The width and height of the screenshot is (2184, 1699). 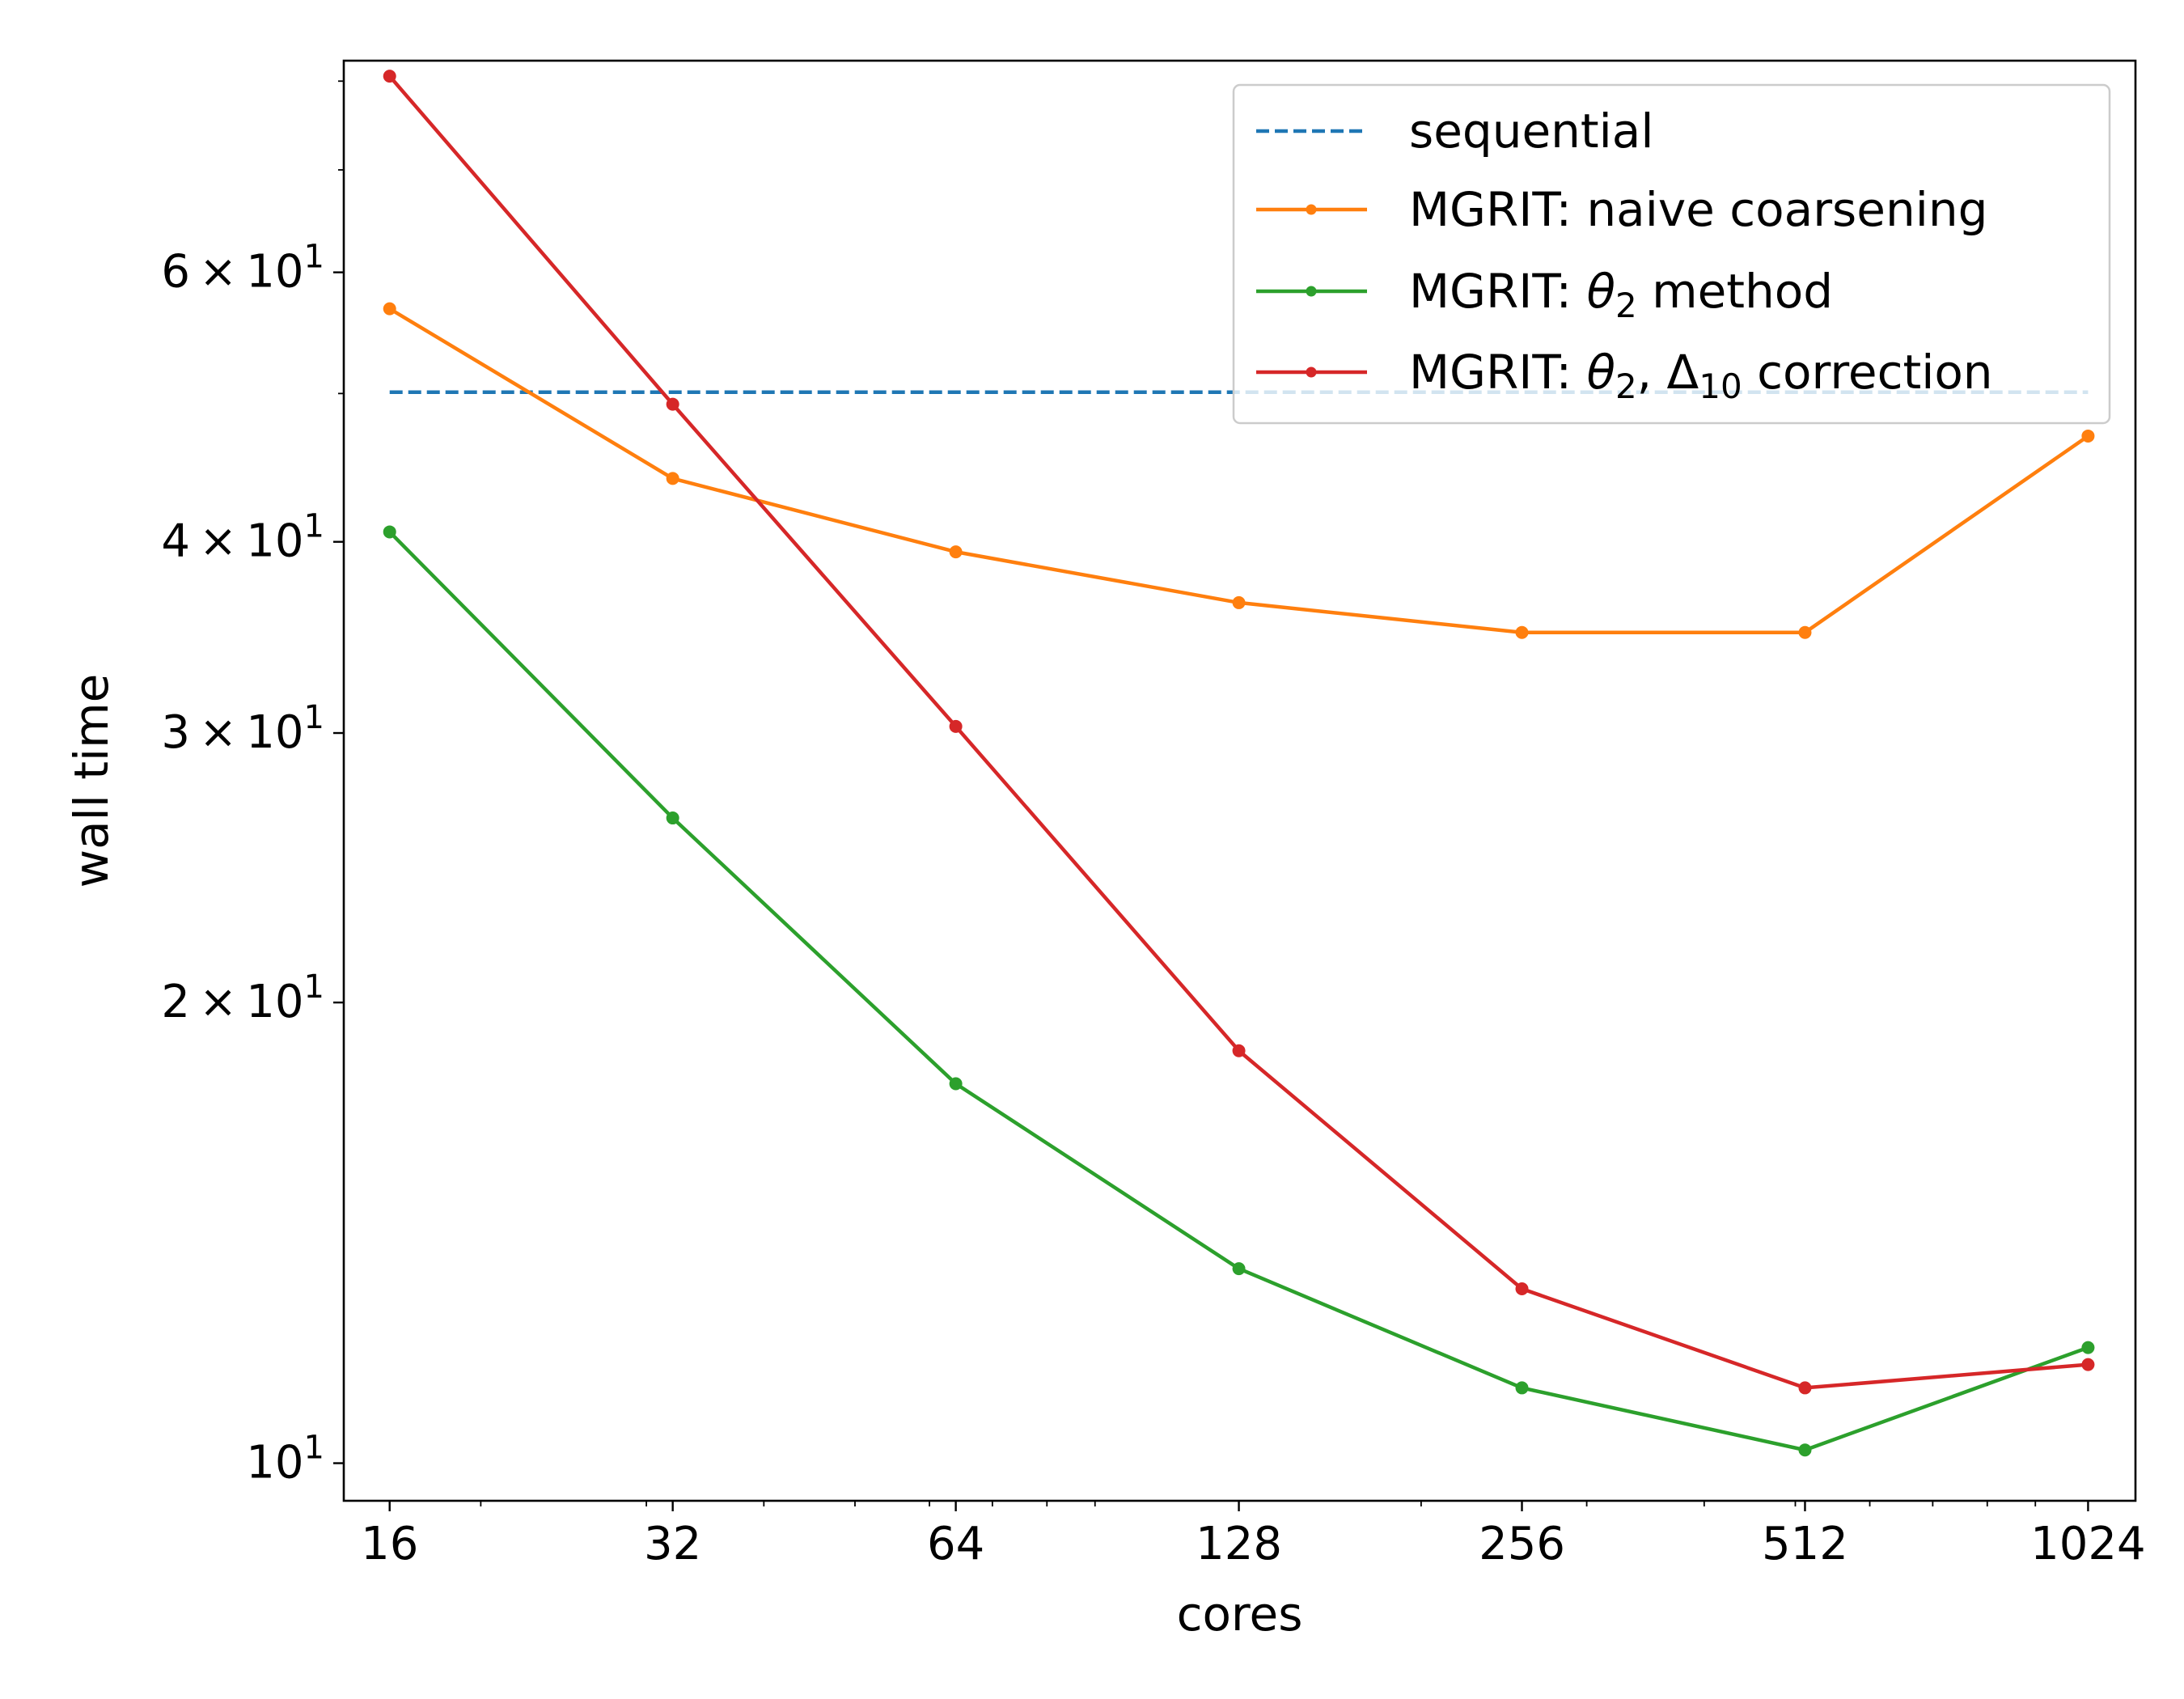 What do you see at coordinates (285, 1459) in the screenshot?
I see `y-tick-label: 101` at bounding box center [285, 1459].